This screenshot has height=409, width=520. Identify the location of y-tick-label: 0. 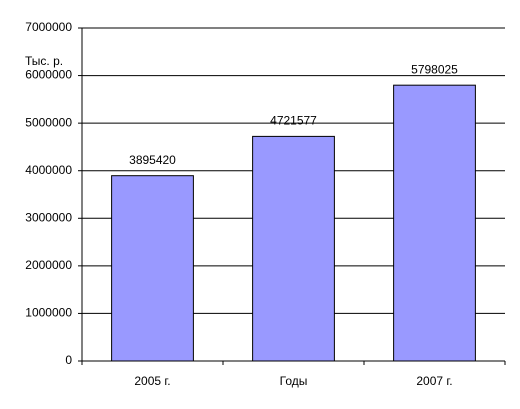
(68, 360).